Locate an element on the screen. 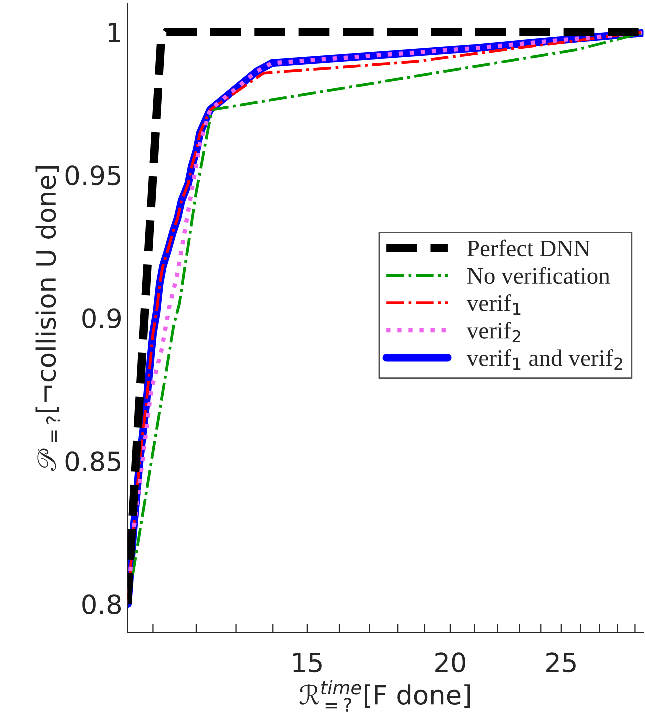 The height and width of the screenshot is (719, 645). y-tick-label: 0.9 is located at coordinates (101, 318).